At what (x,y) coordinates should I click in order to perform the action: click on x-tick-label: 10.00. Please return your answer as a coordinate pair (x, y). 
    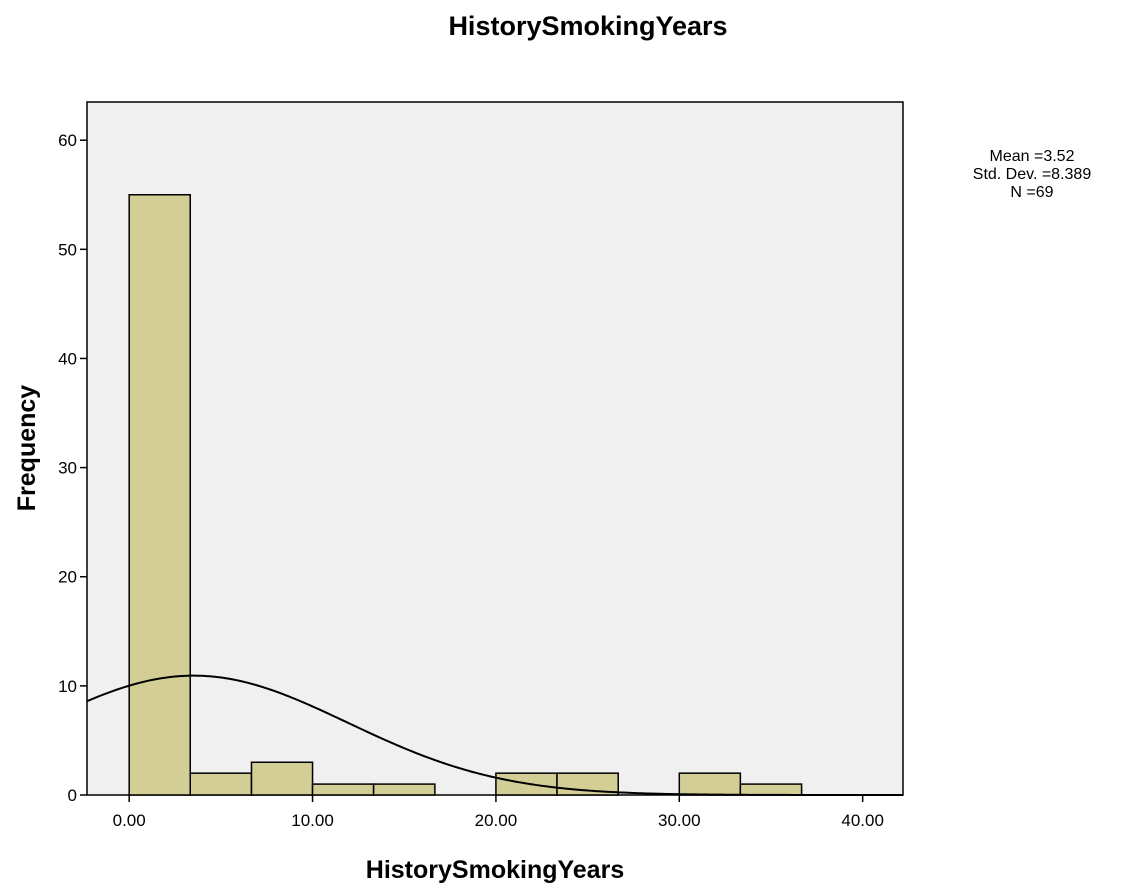
    Looking at the image, I should click on (312, 820).